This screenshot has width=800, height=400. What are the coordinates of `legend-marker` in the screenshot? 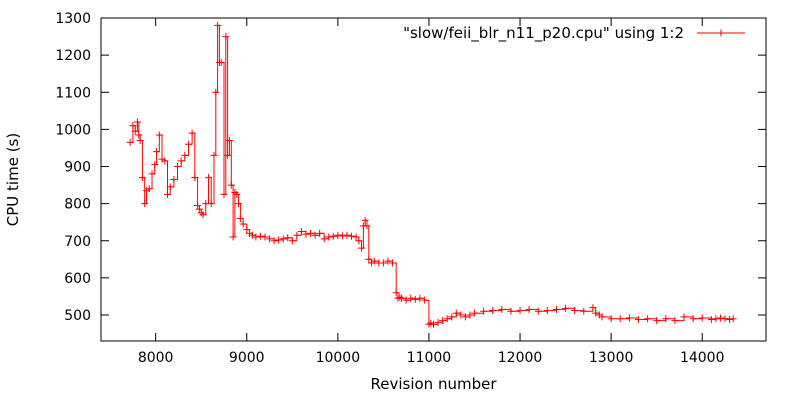 It's located at (721, 33).